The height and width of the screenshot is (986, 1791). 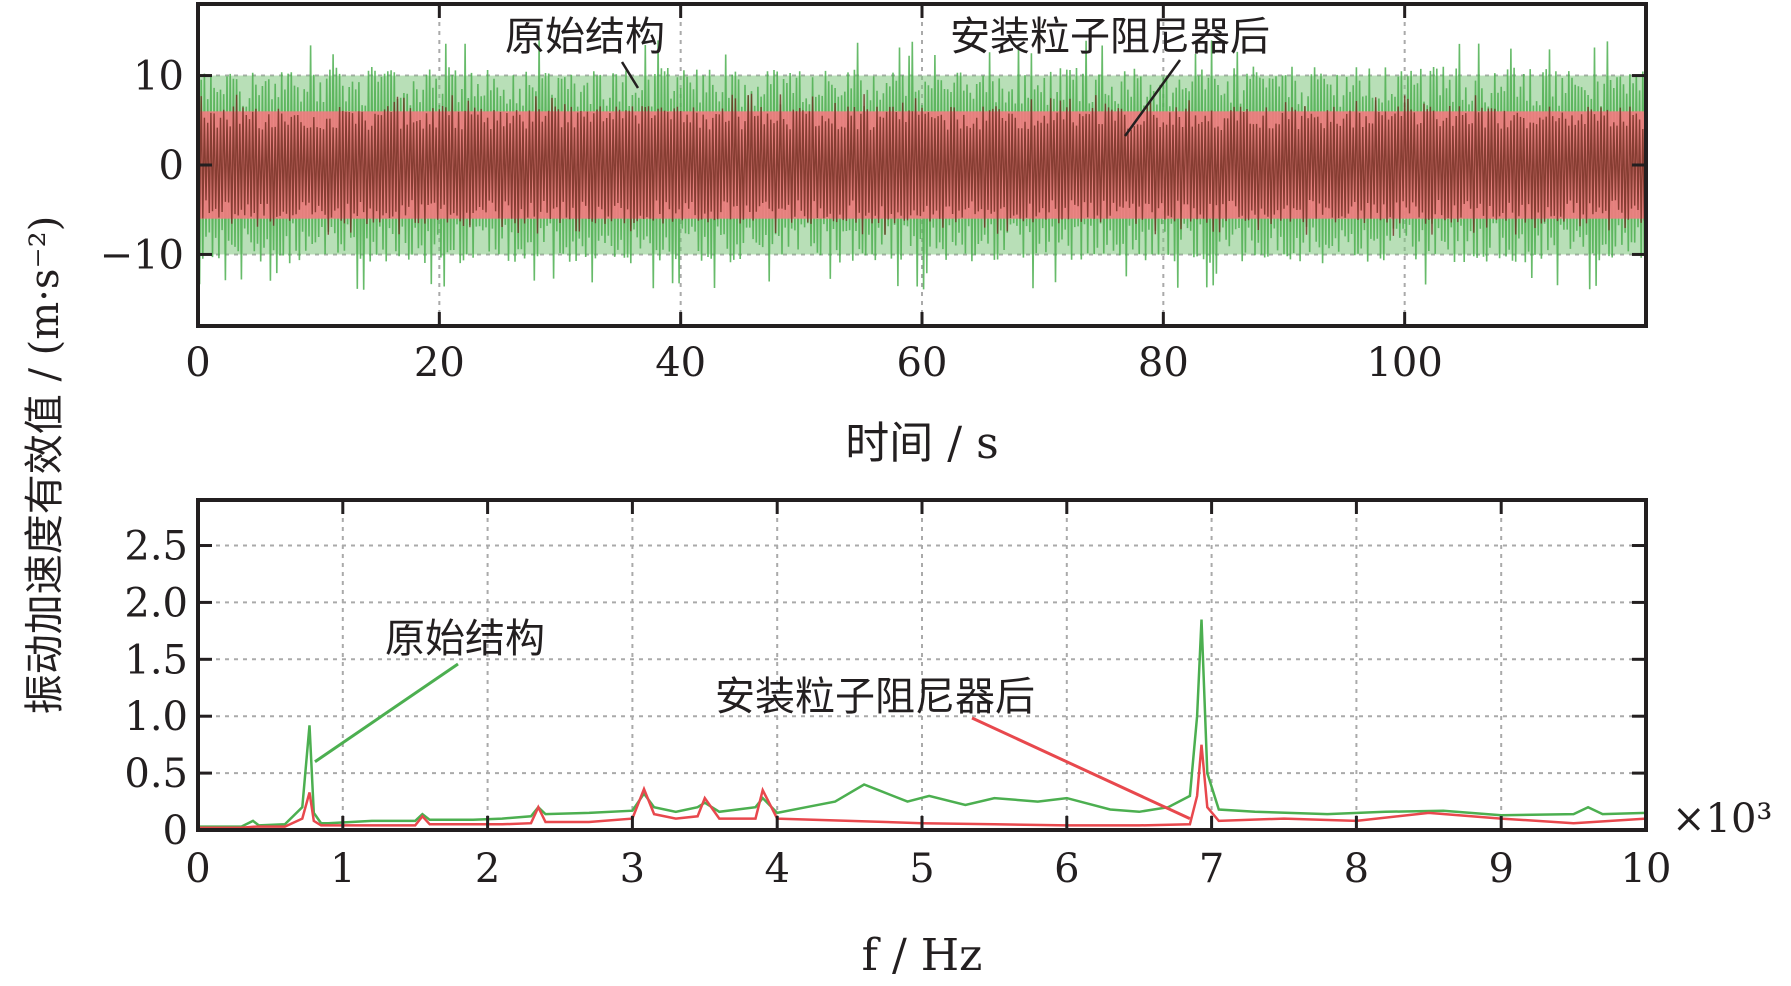 What do you see at coordinates (1081, 768) in the screenshot?
I see `bottom-annotation-damper-leader` at bounding box center [1081, 768].